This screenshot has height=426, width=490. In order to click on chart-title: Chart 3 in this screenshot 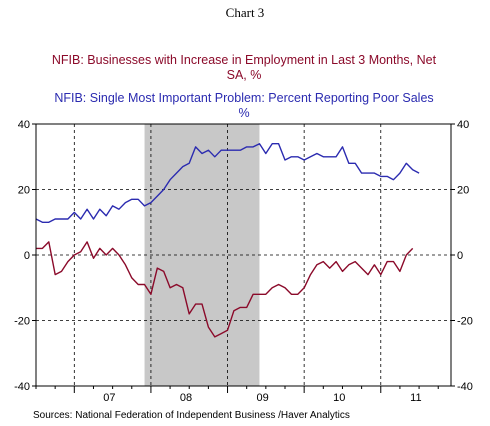, I will do `click(245, 12)`.